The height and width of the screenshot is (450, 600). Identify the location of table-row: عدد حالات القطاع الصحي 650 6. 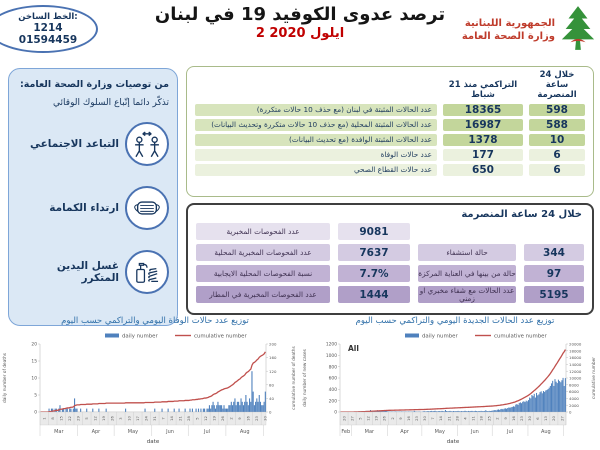
(390, 169).